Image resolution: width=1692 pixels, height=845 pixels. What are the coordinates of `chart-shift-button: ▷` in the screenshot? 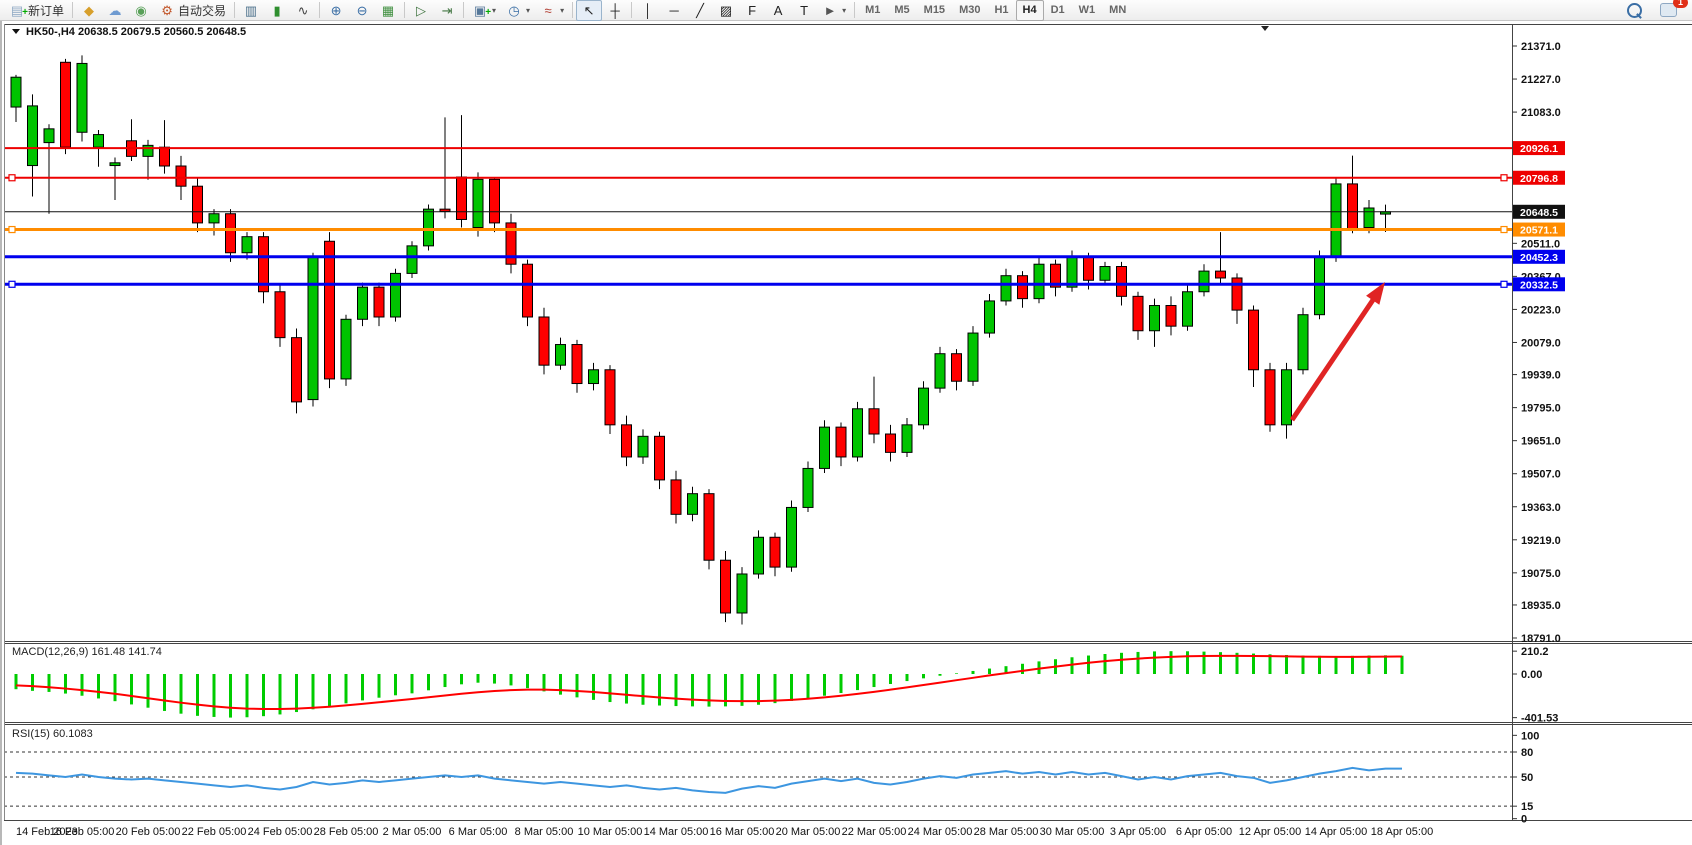 It's located at (421, 10).